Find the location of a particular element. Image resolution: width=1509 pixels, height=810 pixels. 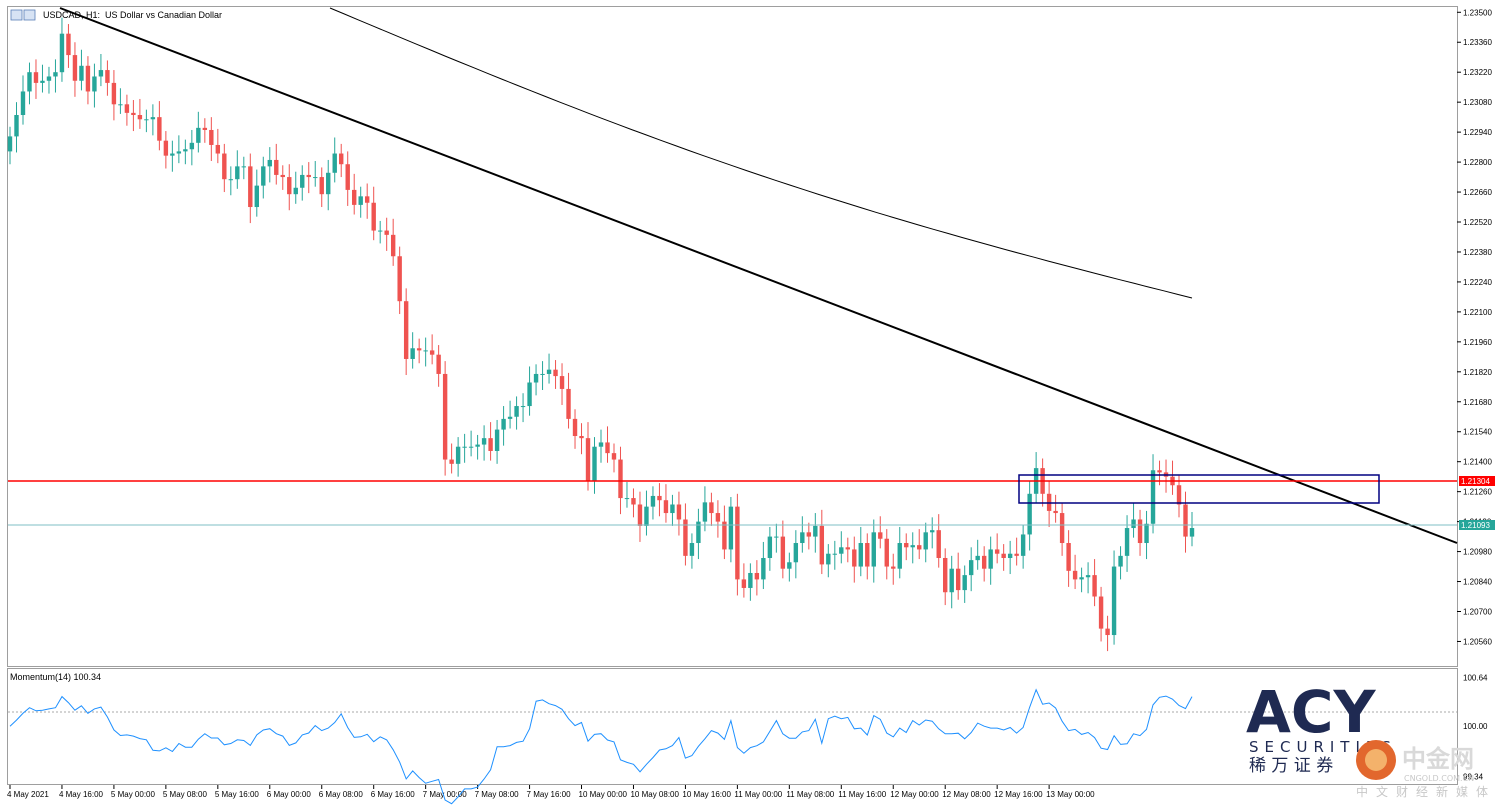

time-tick-label: 4 May 2021 is located at coordinates (28, 794).